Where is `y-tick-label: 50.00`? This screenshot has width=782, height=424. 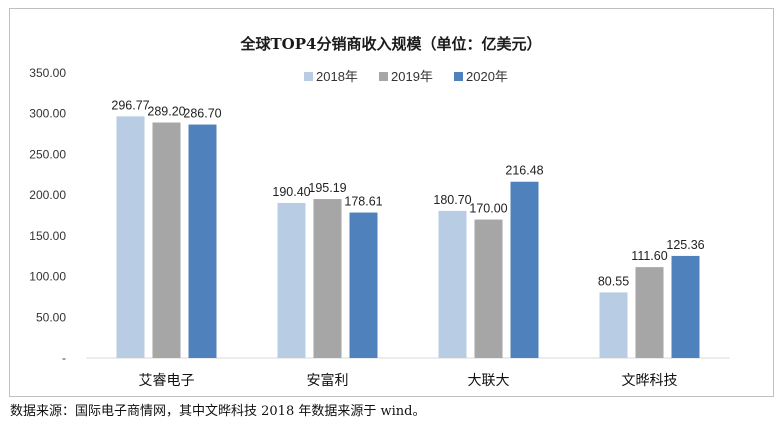
y-tick-label: 50.00 is located at coordinates (51, 317).